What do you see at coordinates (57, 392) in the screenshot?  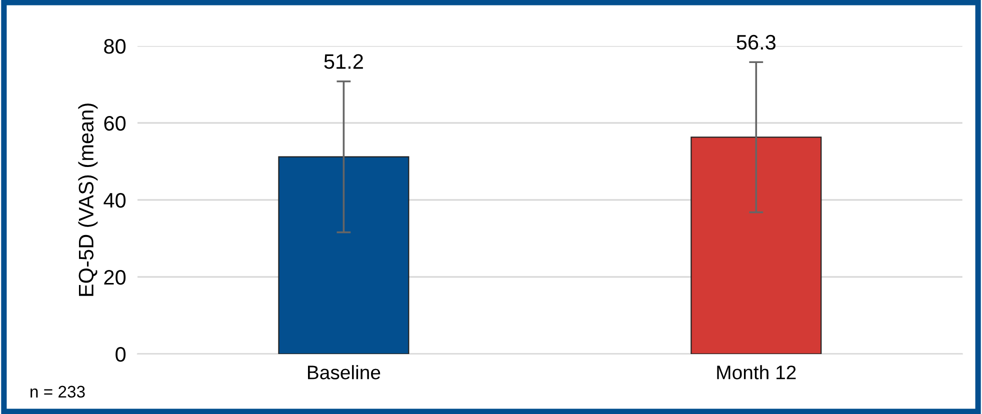 I see `text: n = 233` at bounding box center [57, 392].